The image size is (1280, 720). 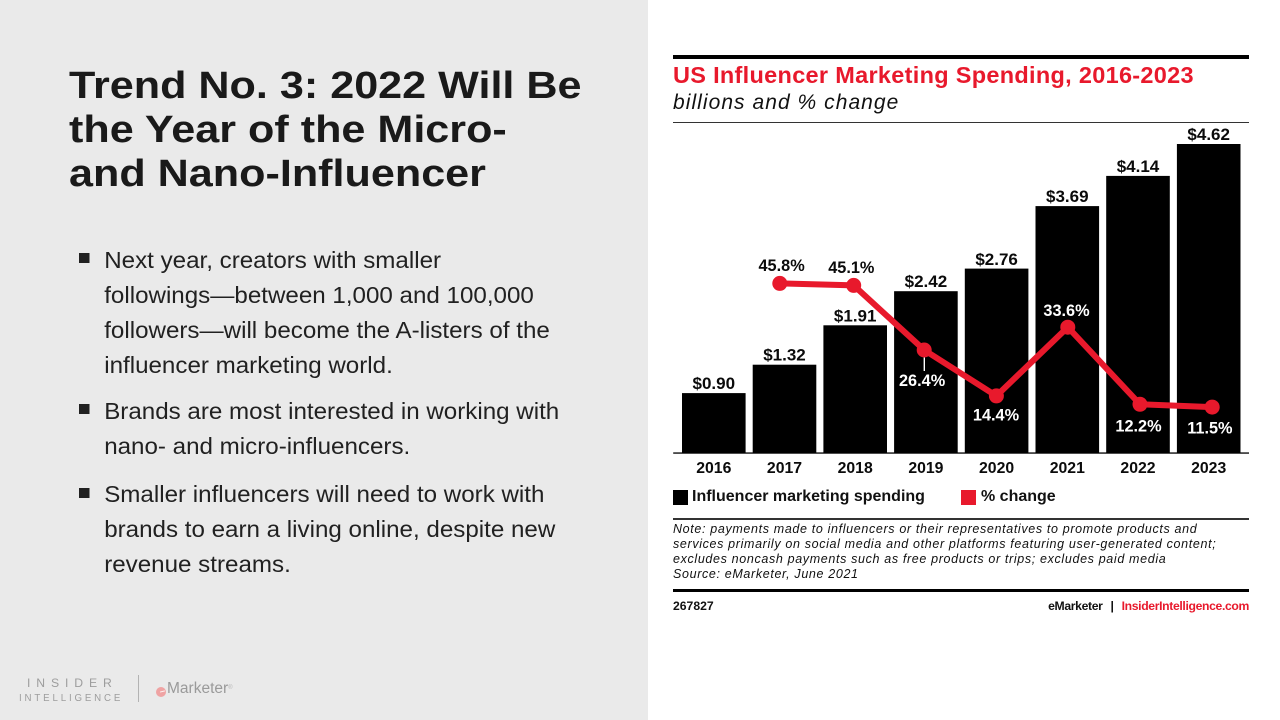 What do you see at coordinates (855, 315) in the screenshot?
I see `svg-text: $1.91` at bounding box center [855, 315].